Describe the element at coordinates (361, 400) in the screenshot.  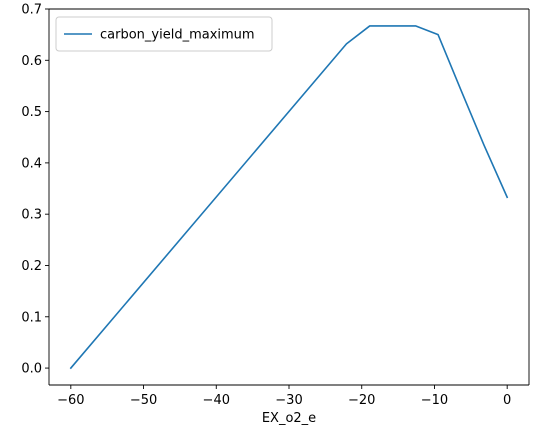
I see `x-tick-label: −20` at that location.